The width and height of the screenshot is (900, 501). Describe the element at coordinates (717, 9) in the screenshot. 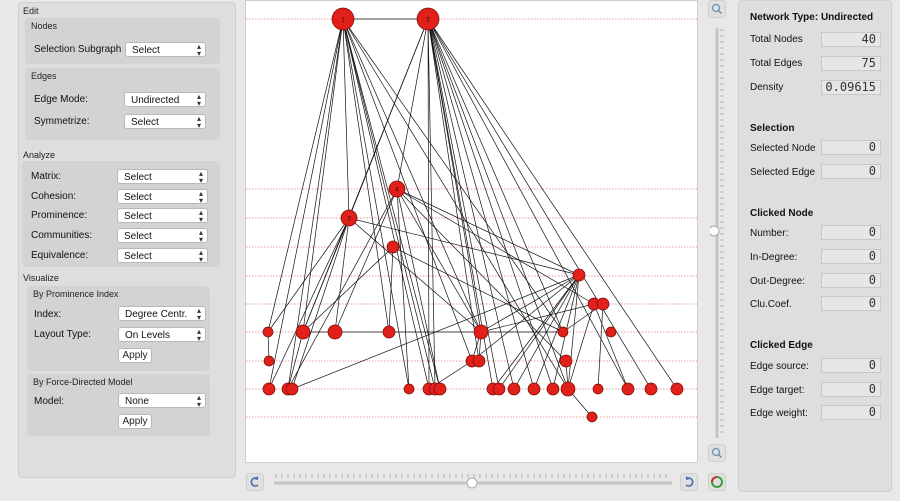

I see `zoom-in-button` at that location.